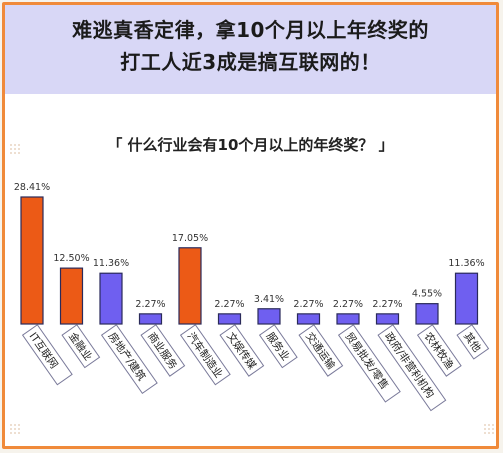 The height and width of the screenshot is (453, 503). I want to click on headline-line-1: 难逃真香定律，拿10个月以上年终奖的, so click(250, 30).